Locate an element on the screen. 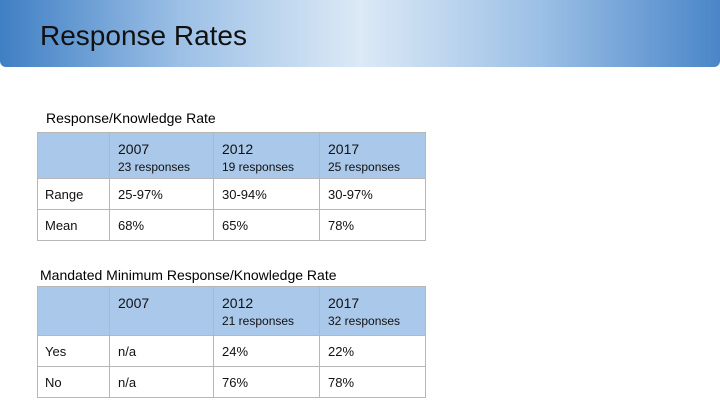 Image resolution: width=720 pixels, height=405 pixels. table2-title: Mandated Minimum Response/Knowledge Rate is located at coordinates (188, 275).